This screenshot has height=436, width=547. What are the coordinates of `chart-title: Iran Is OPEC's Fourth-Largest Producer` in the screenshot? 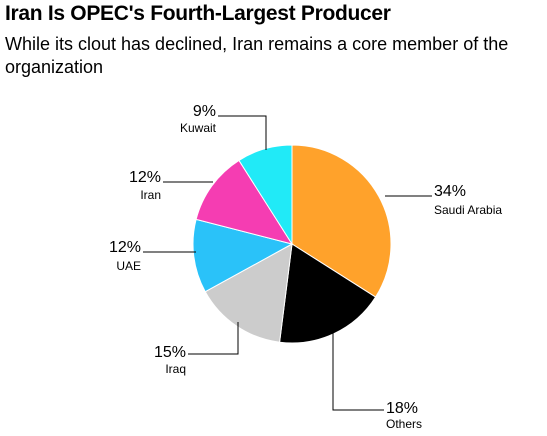 It's located at (198, 13).